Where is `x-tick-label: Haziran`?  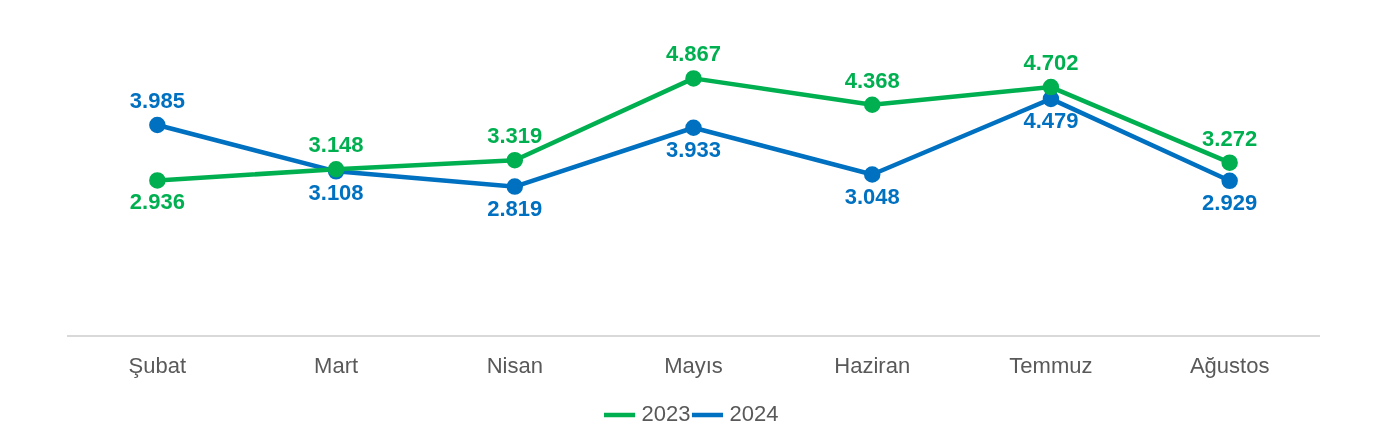
x-tick-label: Haziran is located at coordinates (872, 365).